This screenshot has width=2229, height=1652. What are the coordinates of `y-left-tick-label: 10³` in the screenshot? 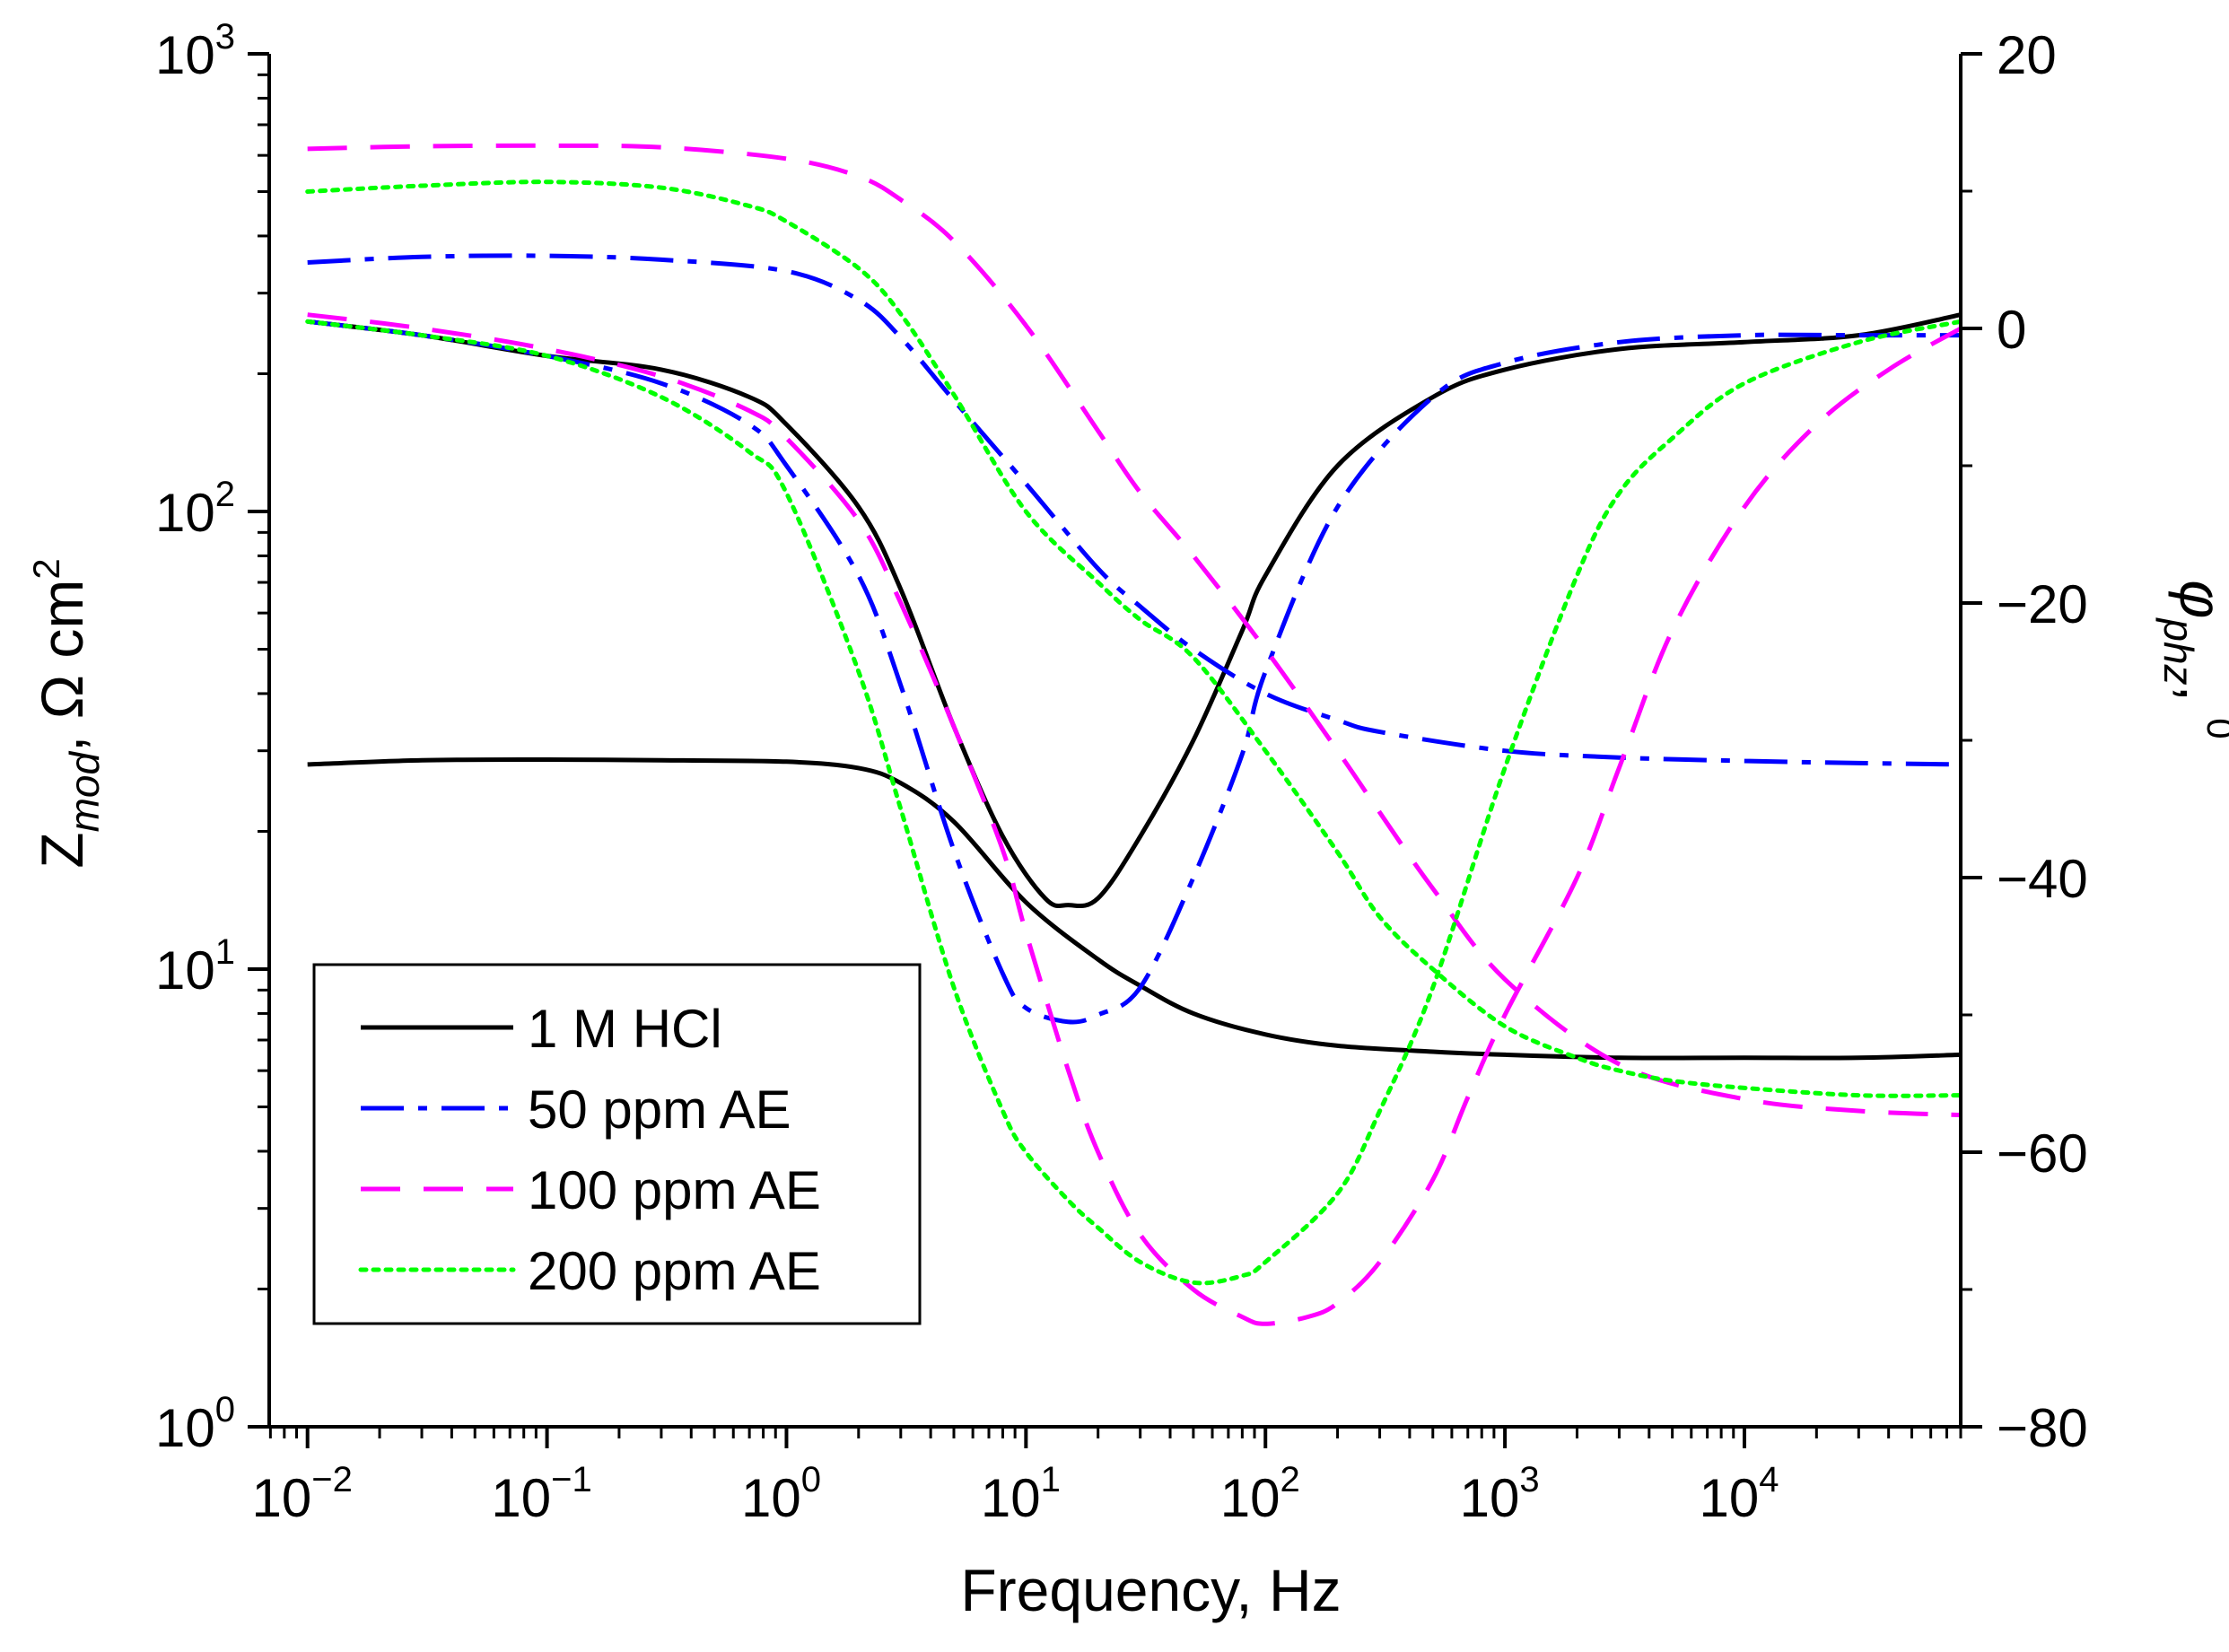 It's located at (195, 51).